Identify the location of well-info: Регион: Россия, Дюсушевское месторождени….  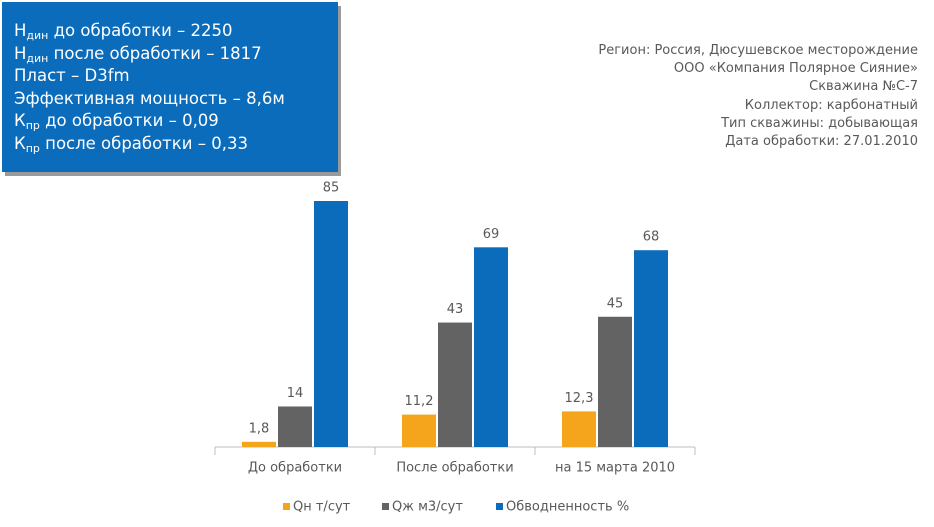
(758, 96).